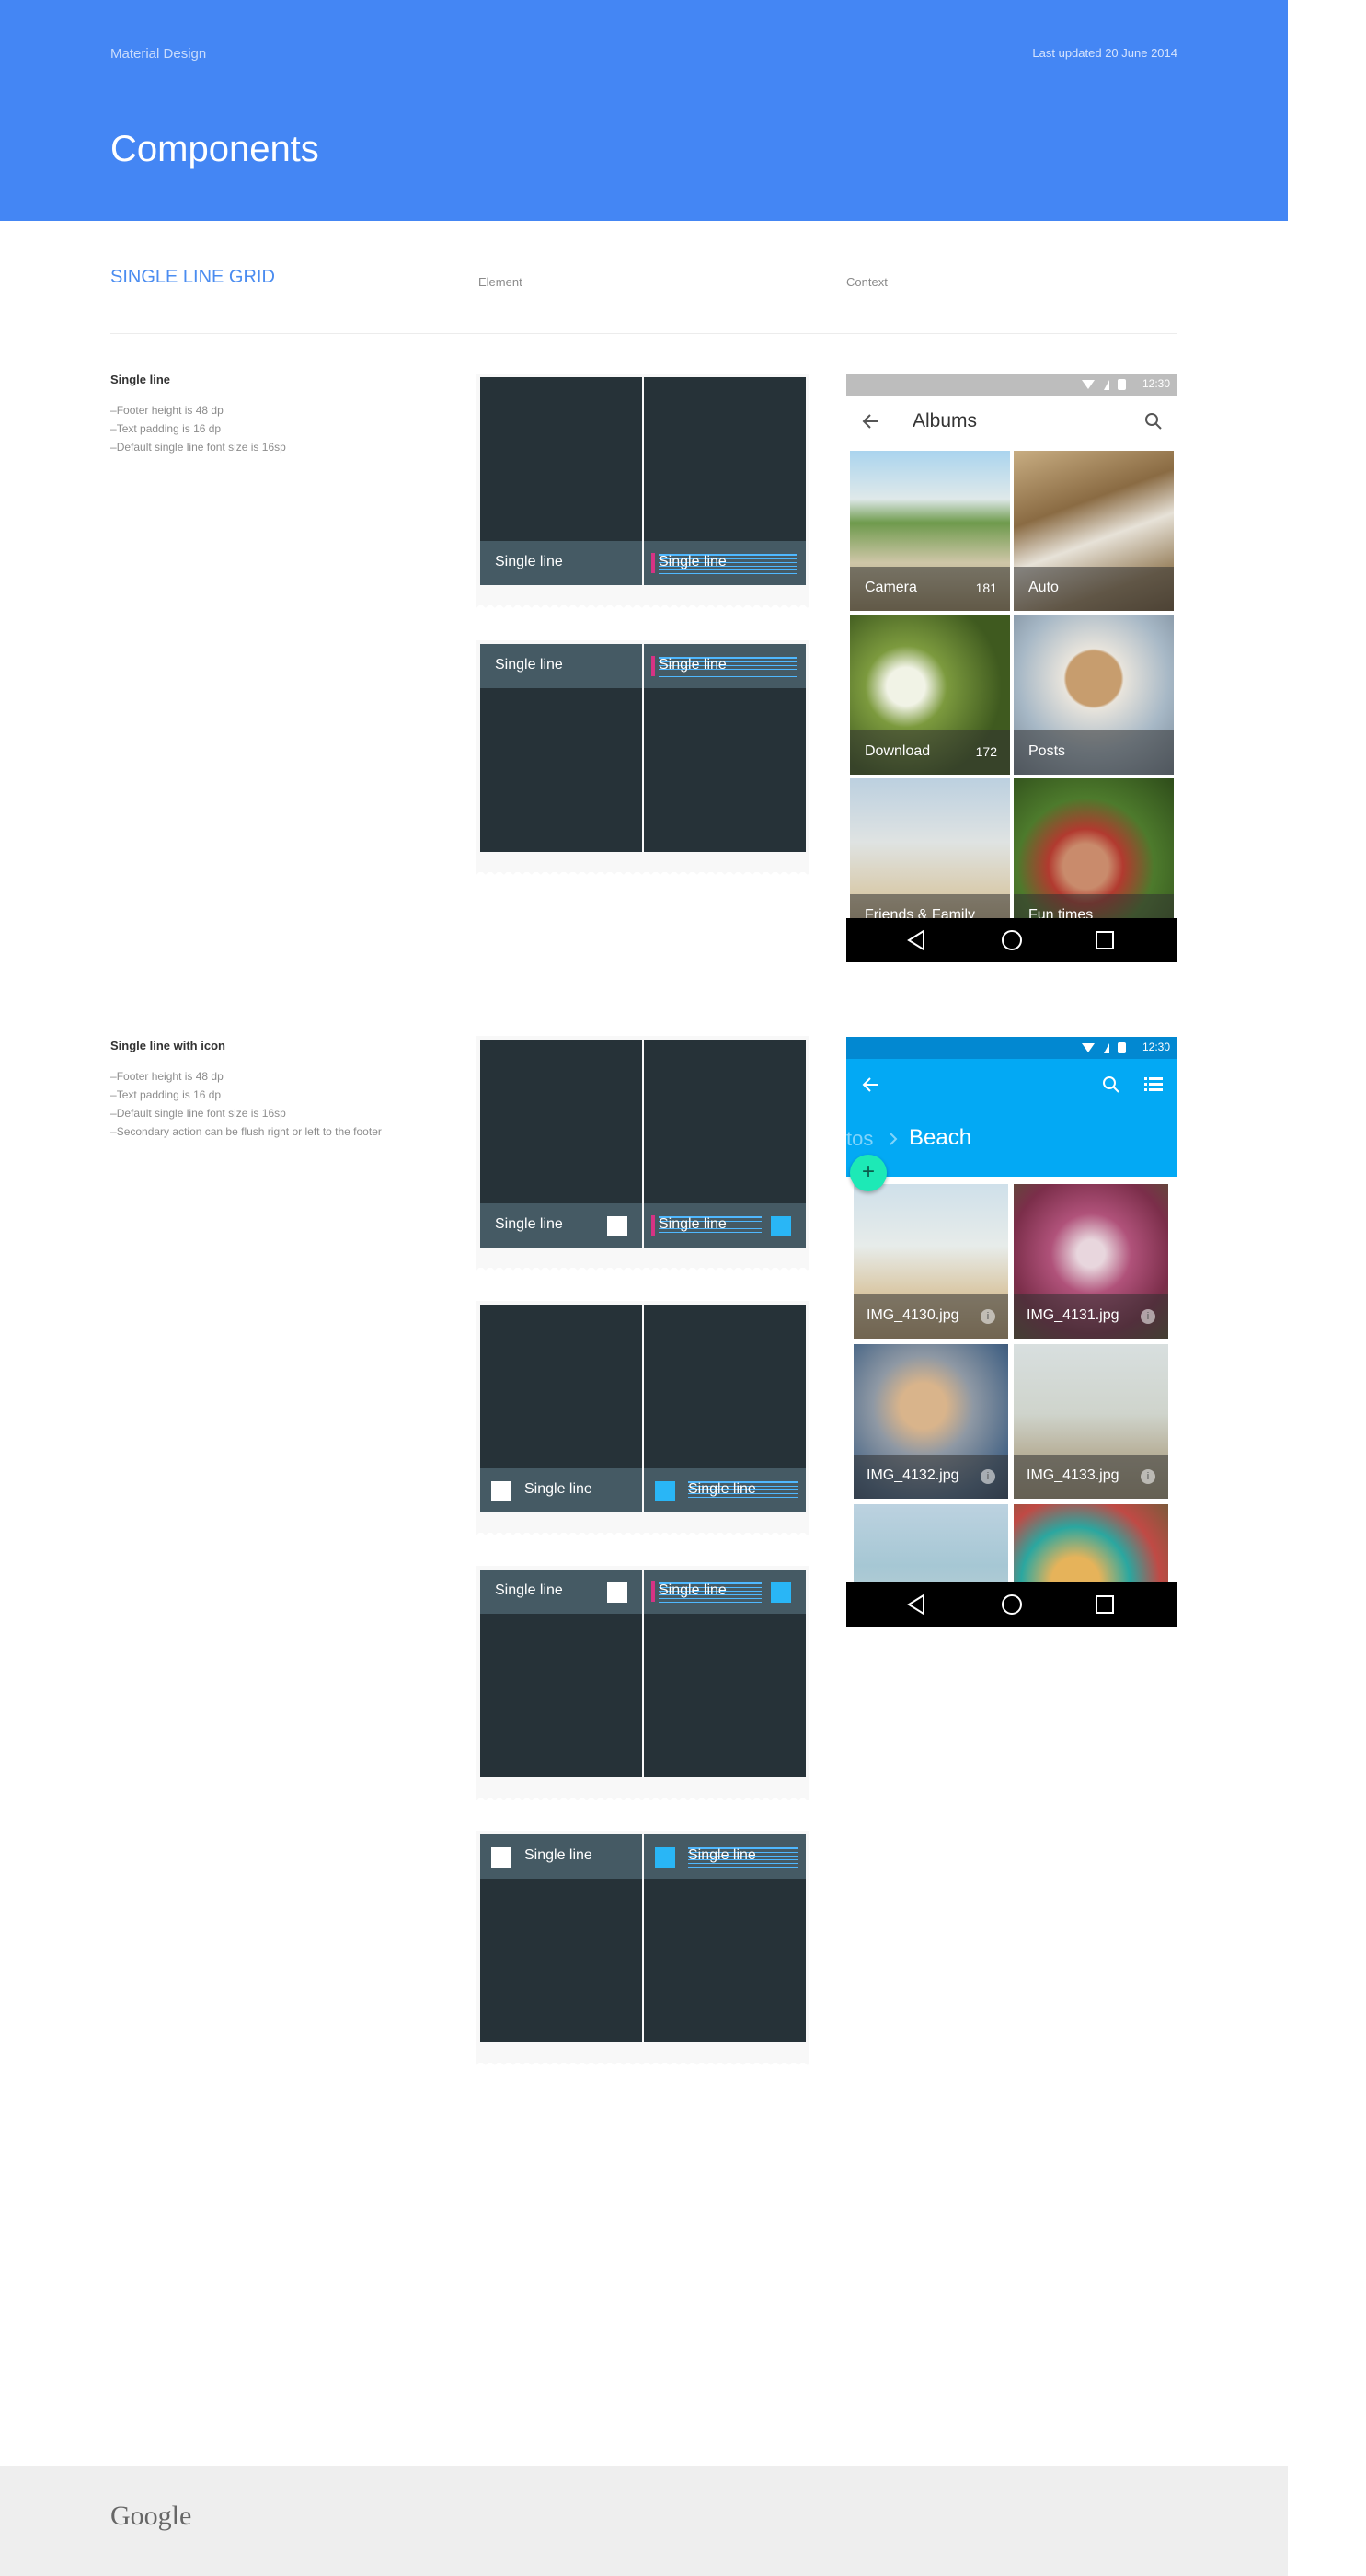  I want to click on chevron-right-icon, so click(894, 1139).